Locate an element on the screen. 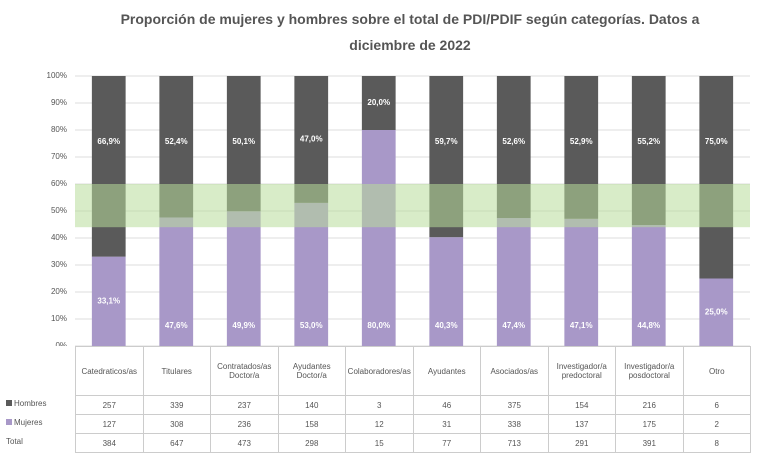 This screenshot has height=457, width=773. table-cell: 137 is located at coordinates (581, 424).